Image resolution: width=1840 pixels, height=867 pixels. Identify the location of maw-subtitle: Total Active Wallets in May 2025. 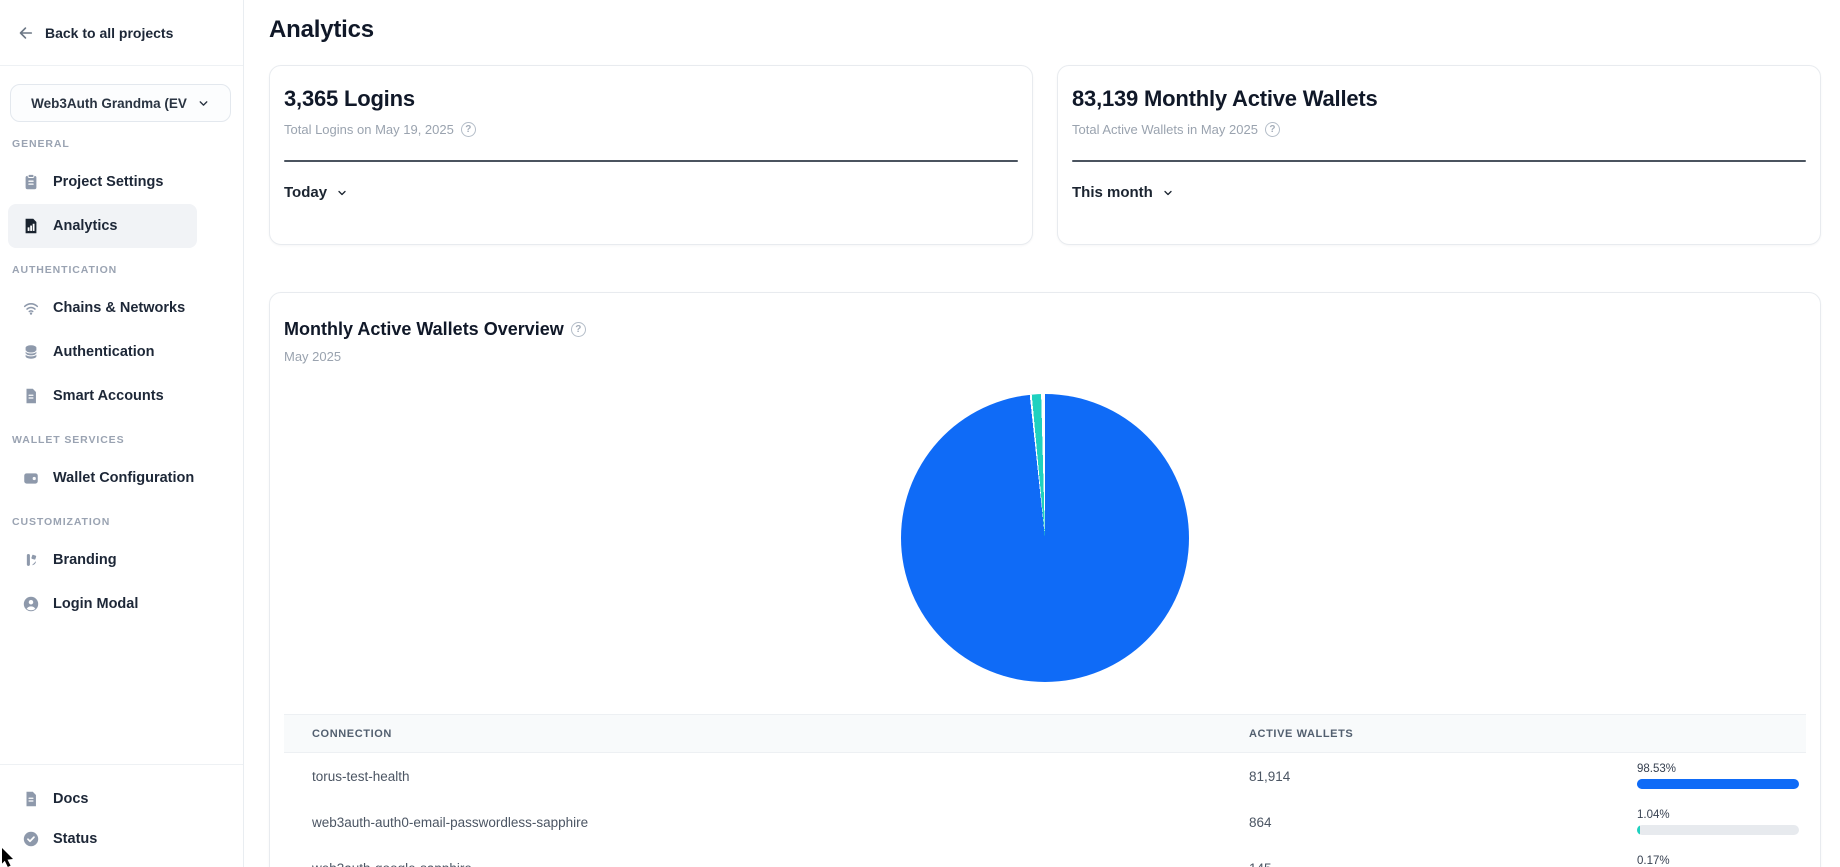
(1165, 129).